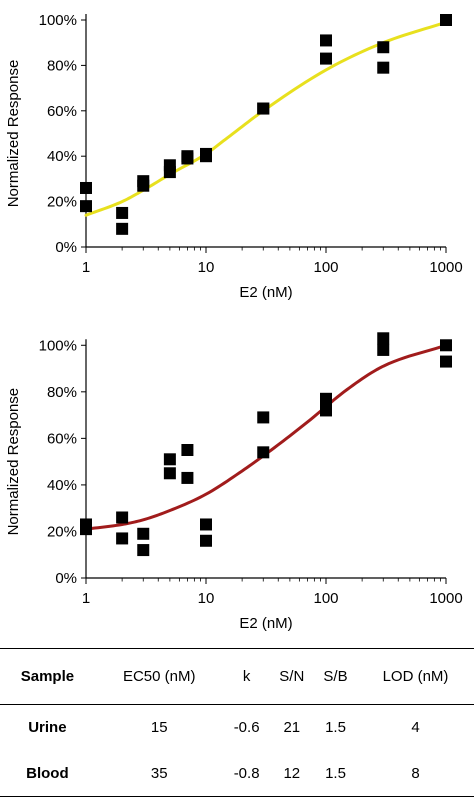 This screenshot has height=797, width=474. What do you see at coordinates (292, 773) in the screenshot?
I see `cell-sn: 12` at bounding box center [292, 773].